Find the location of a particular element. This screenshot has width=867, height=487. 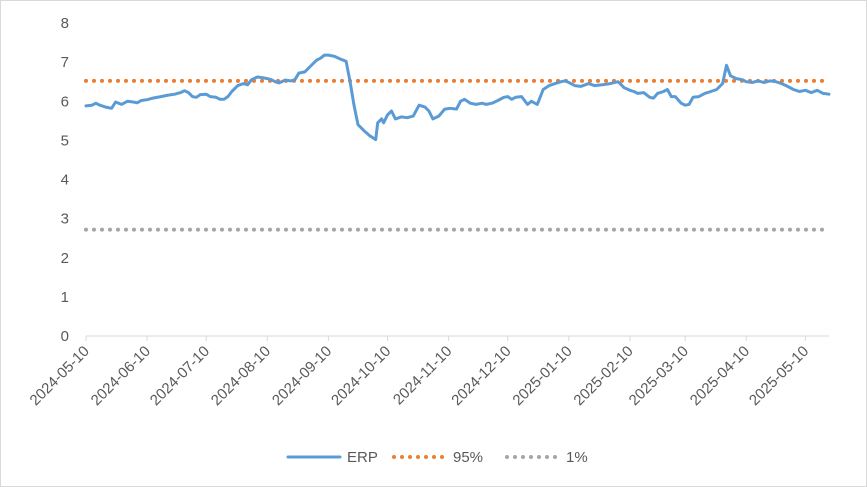

x-tick-label: 2024-07-10 is located at coordinates (180, 376).